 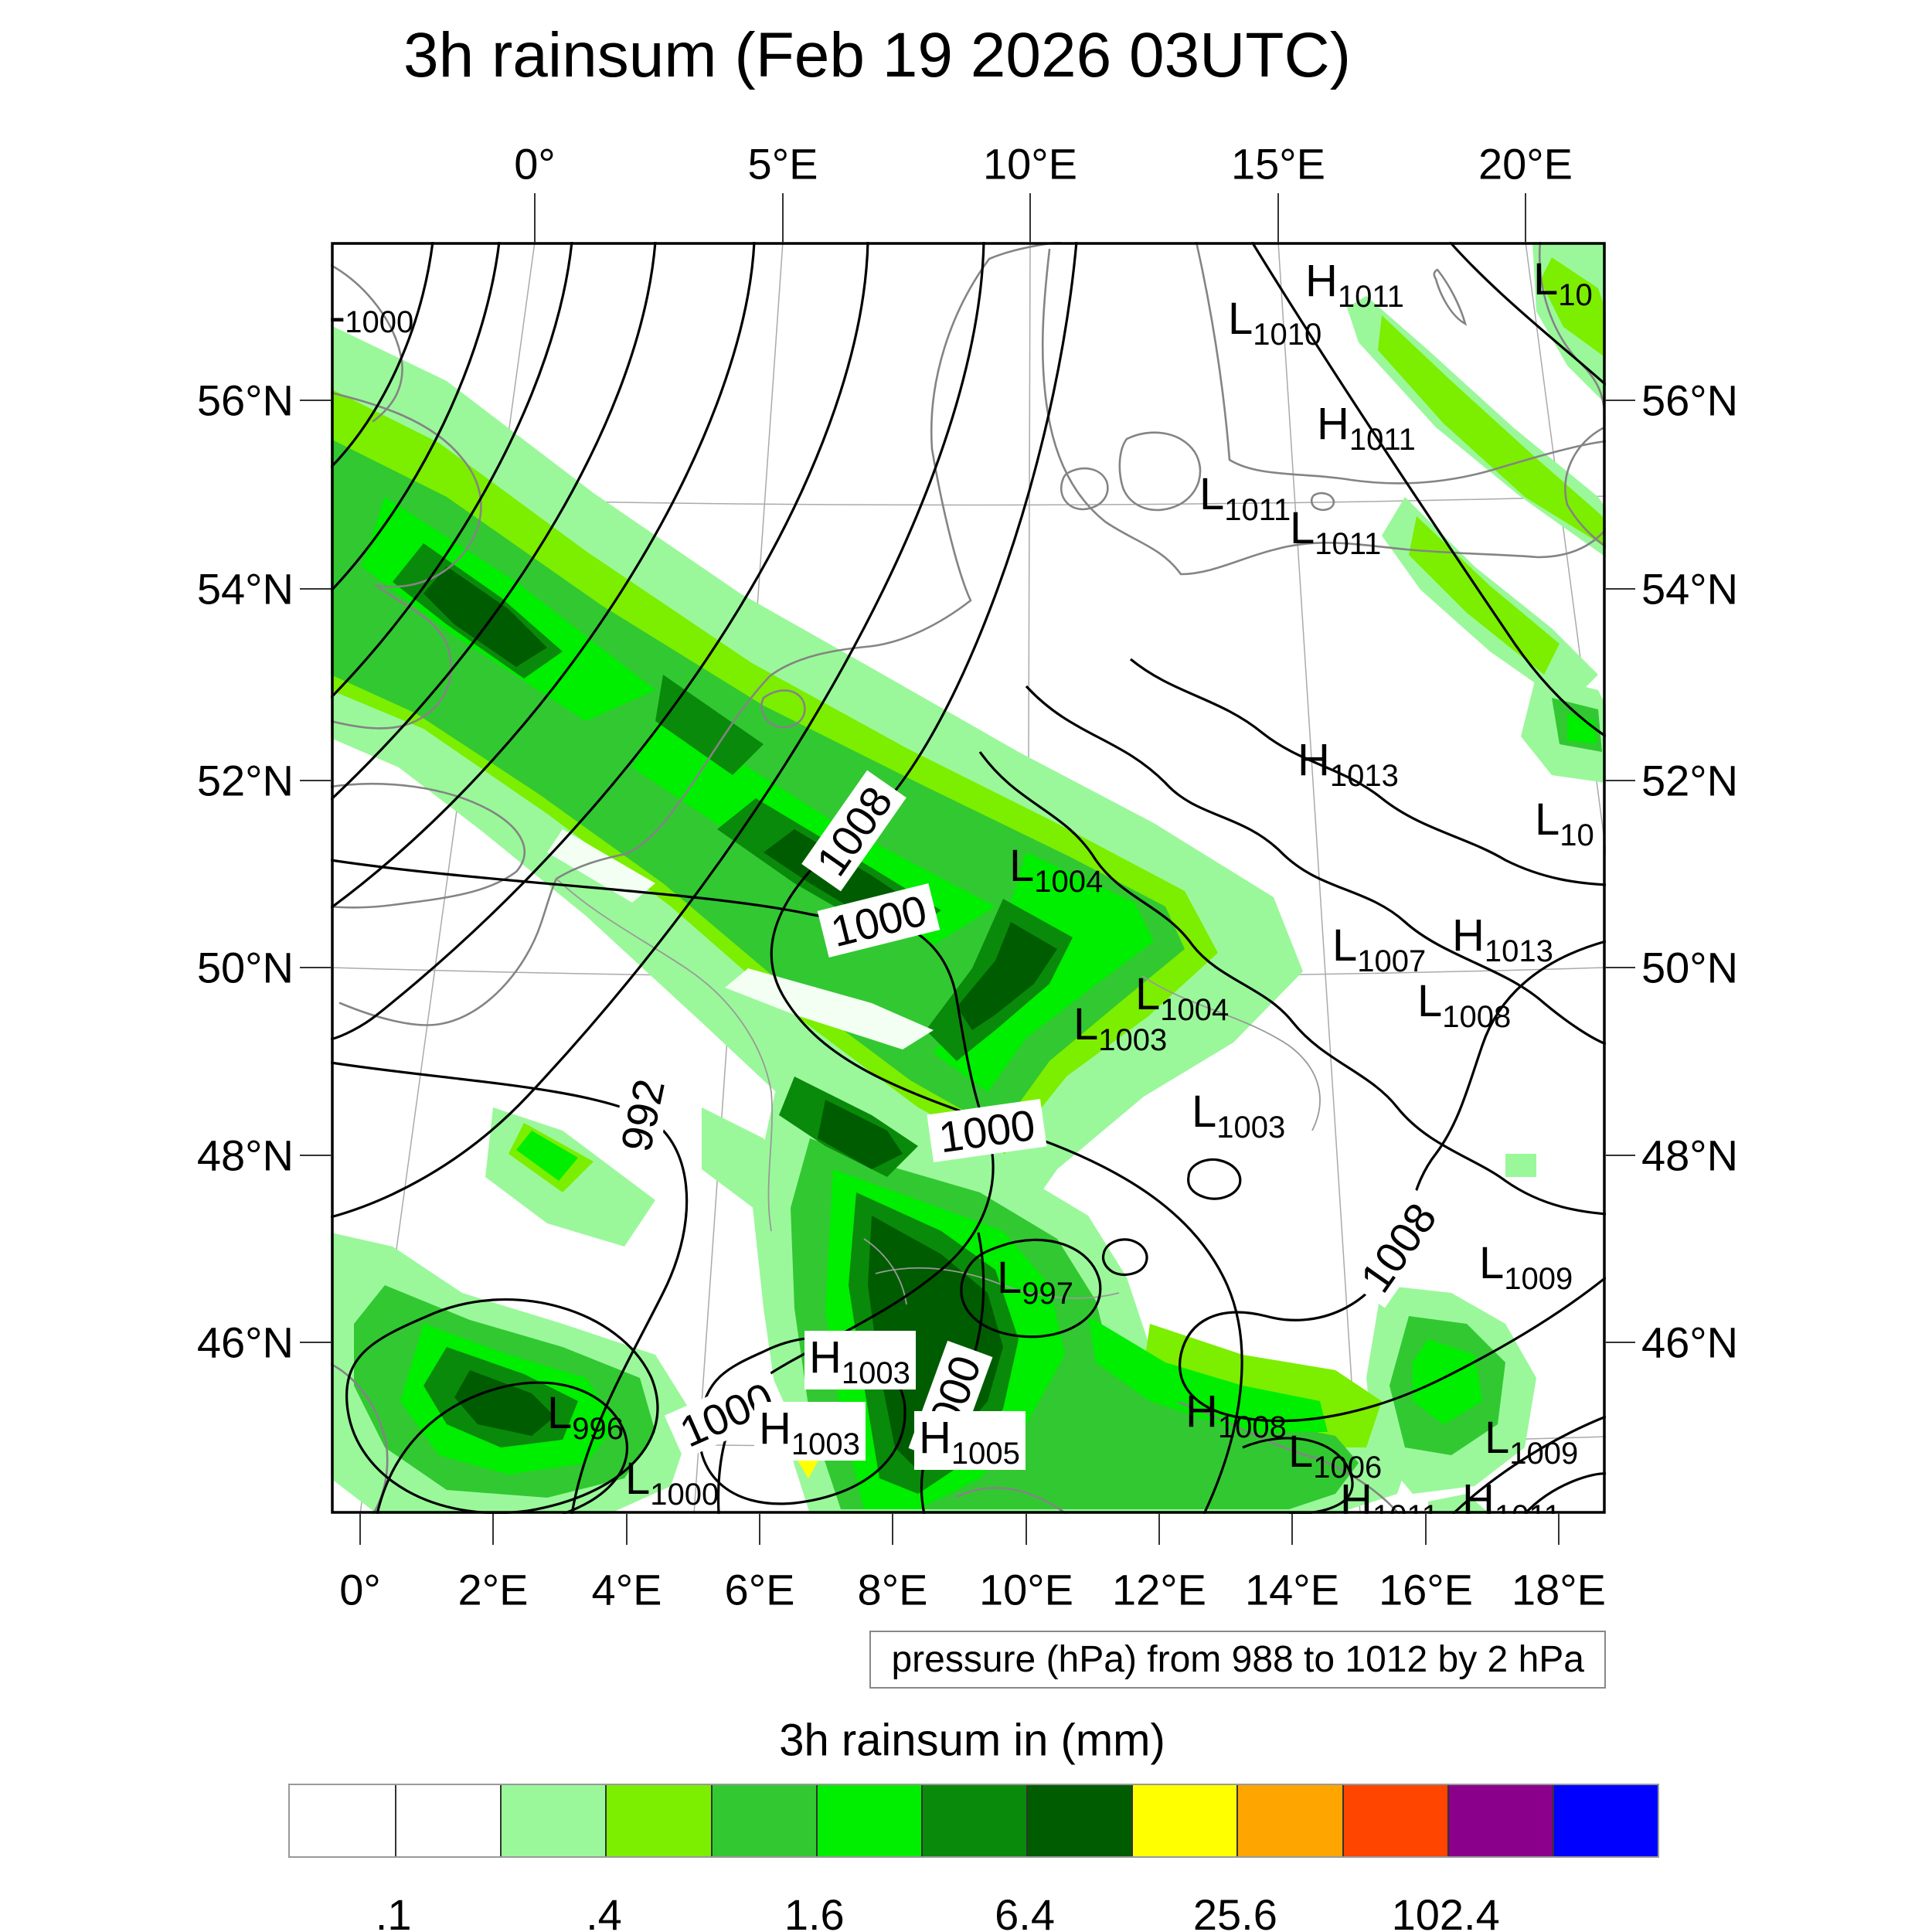 What do you see at coordinates (1484, 596) in the screenshot?
I see `rain-area-ygreen` at bounding box center [1484, 596].